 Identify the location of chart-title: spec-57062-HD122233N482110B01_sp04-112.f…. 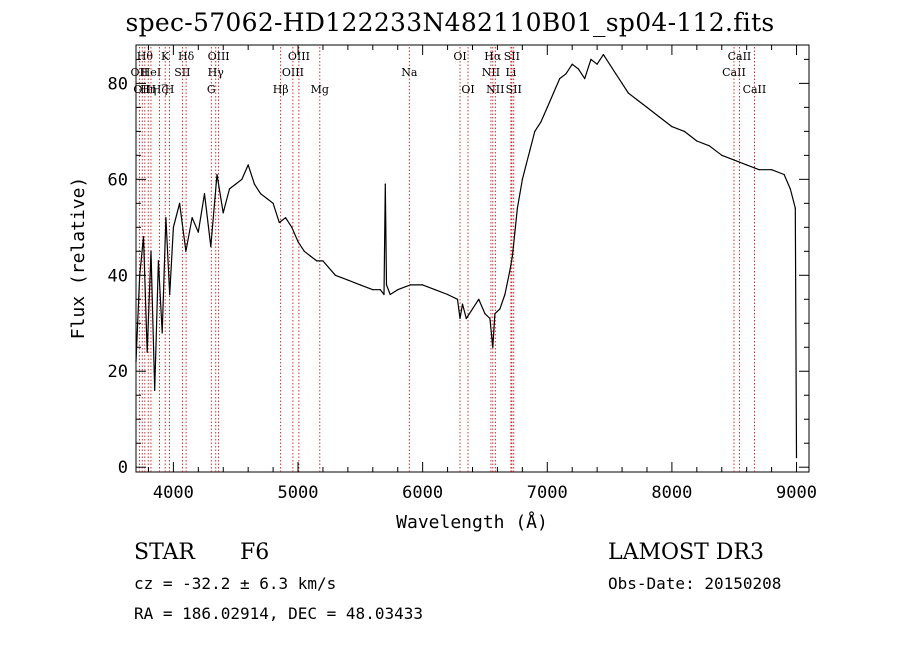
(450, 22).